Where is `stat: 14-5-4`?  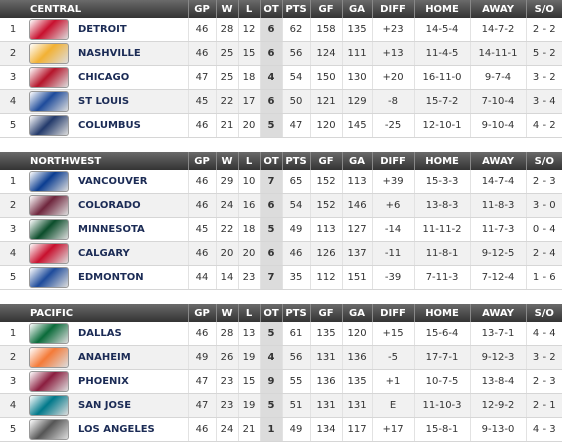 stat: 14-5-4 is located at coordinates (442, 30).